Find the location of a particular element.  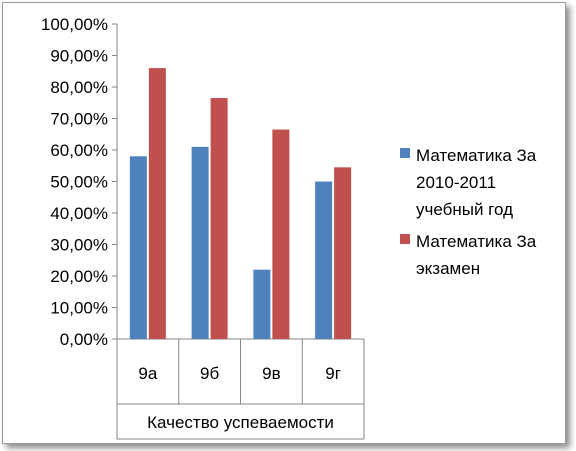

y-tick-label: 80,00% is located at coordinates (79, 87).